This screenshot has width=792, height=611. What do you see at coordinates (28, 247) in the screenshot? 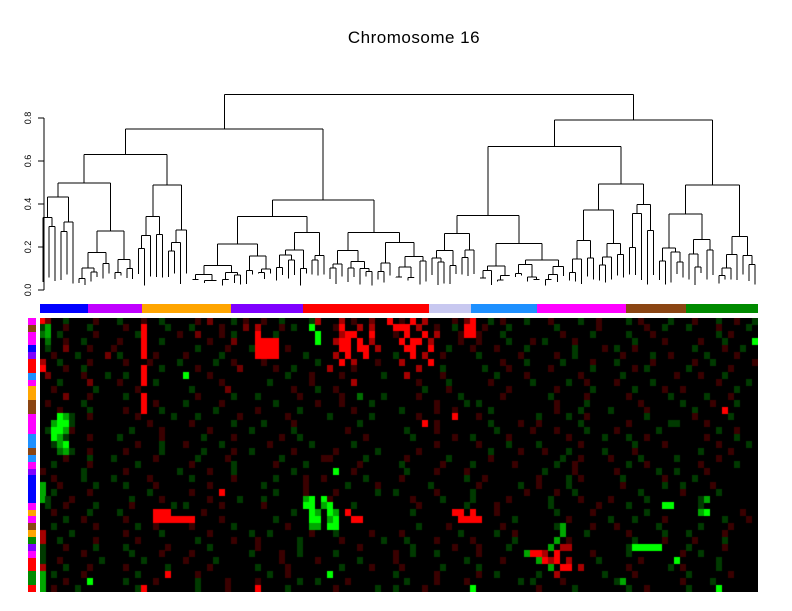
I see `svg-text: 0.2` at bounding box center [28, 247].